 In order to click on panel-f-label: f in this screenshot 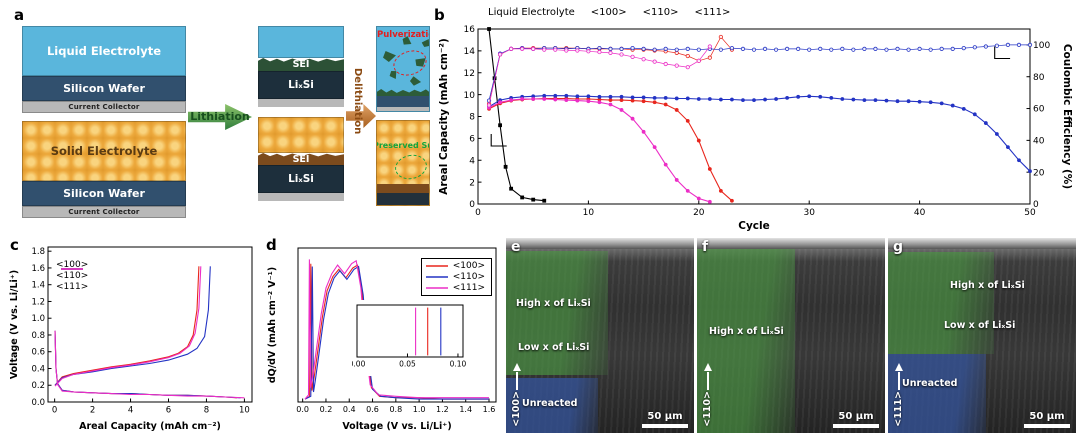, I will do `click(705, 247)`.